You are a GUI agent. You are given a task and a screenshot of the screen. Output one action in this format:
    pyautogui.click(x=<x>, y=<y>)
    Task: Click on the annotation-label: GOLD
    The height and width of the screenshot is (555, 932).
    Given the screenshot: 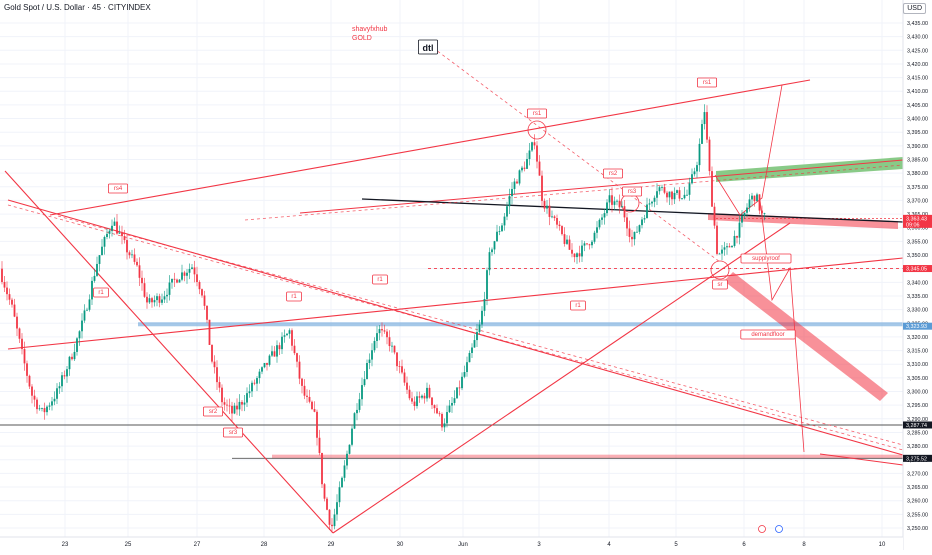 What is the action you would take?
    pyautogui.click(x=362, y=38)
    